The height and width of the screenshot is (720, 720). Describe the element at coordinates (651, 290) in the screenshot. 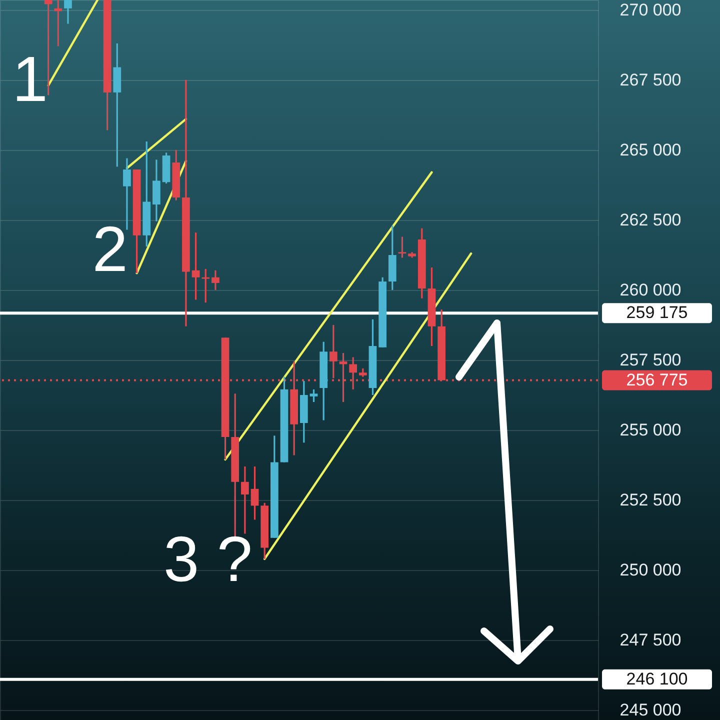

I see `y-tick-label: 260 000` at that location.